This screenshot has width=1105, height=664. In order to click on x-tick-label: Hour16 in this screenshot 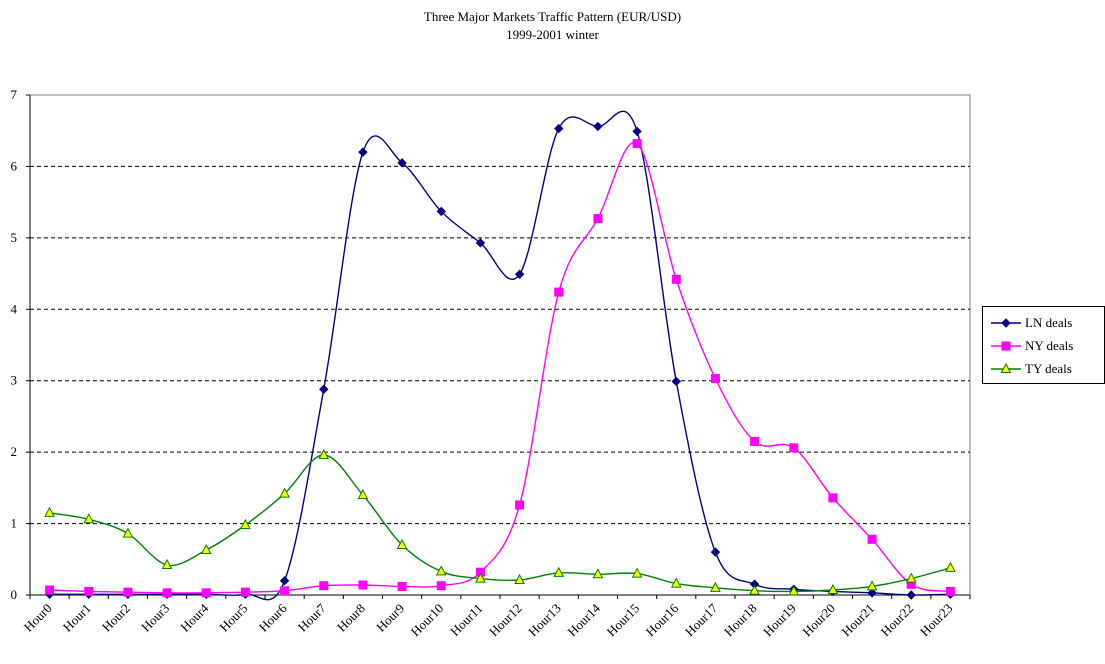, I will do `click(662, 619)`.